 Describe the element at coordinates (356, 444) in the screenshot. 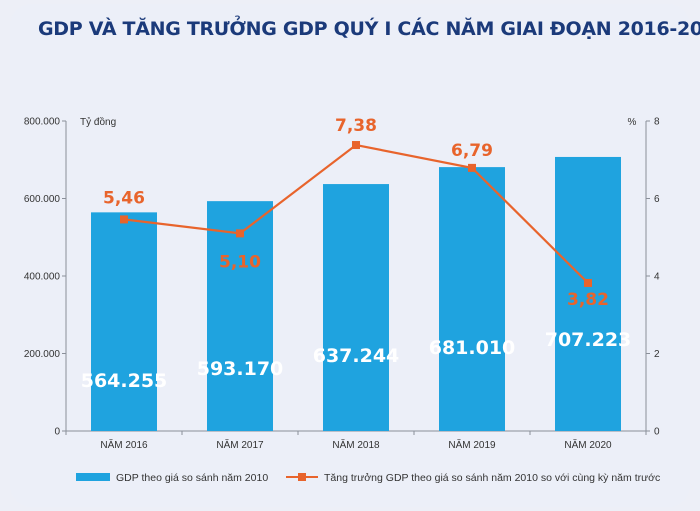

I see `category-label: NĂM 2018` at that location.